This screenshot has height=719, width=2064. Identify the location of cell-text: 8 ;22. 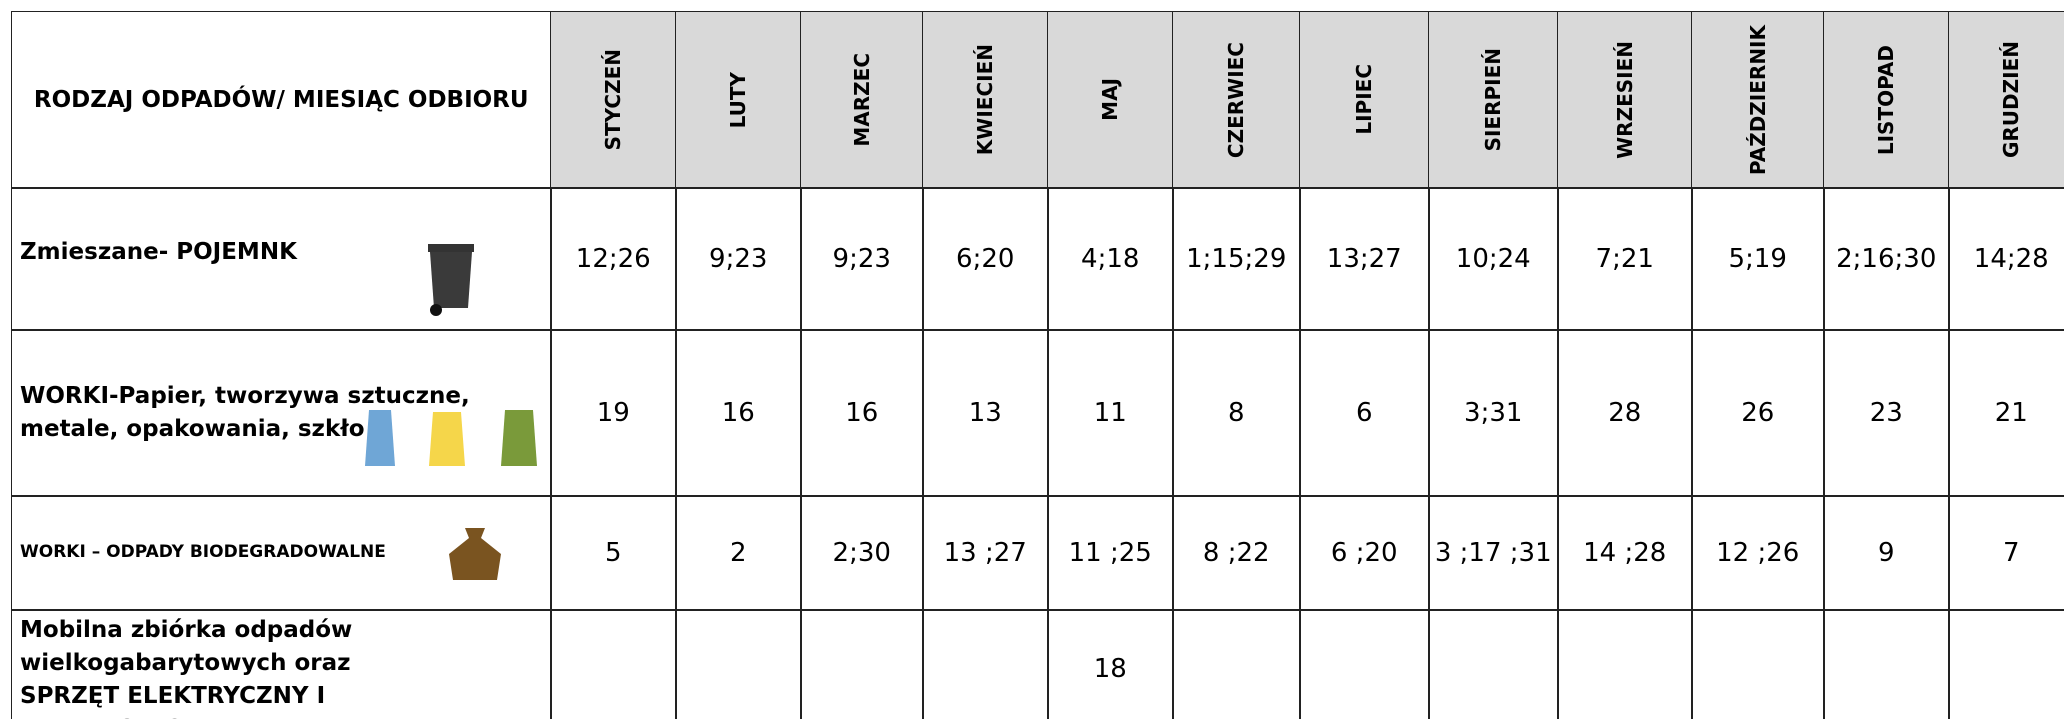
(1236, 552).